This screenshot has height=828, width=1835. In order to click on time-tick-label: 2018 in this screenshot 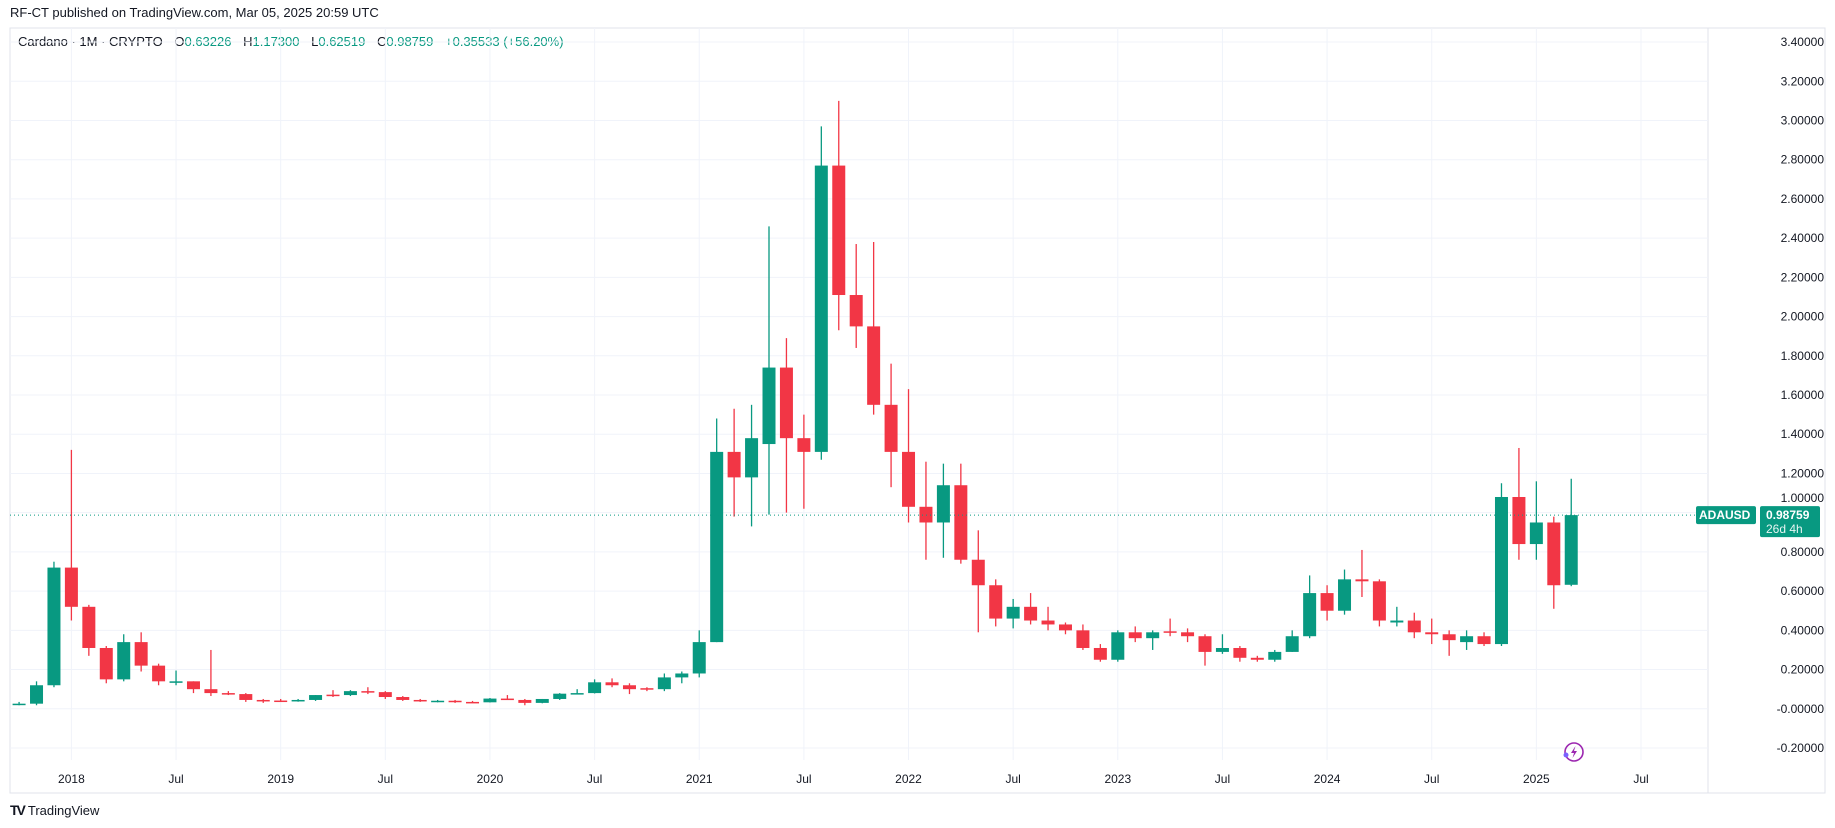, I will do `click(71, 779)`.